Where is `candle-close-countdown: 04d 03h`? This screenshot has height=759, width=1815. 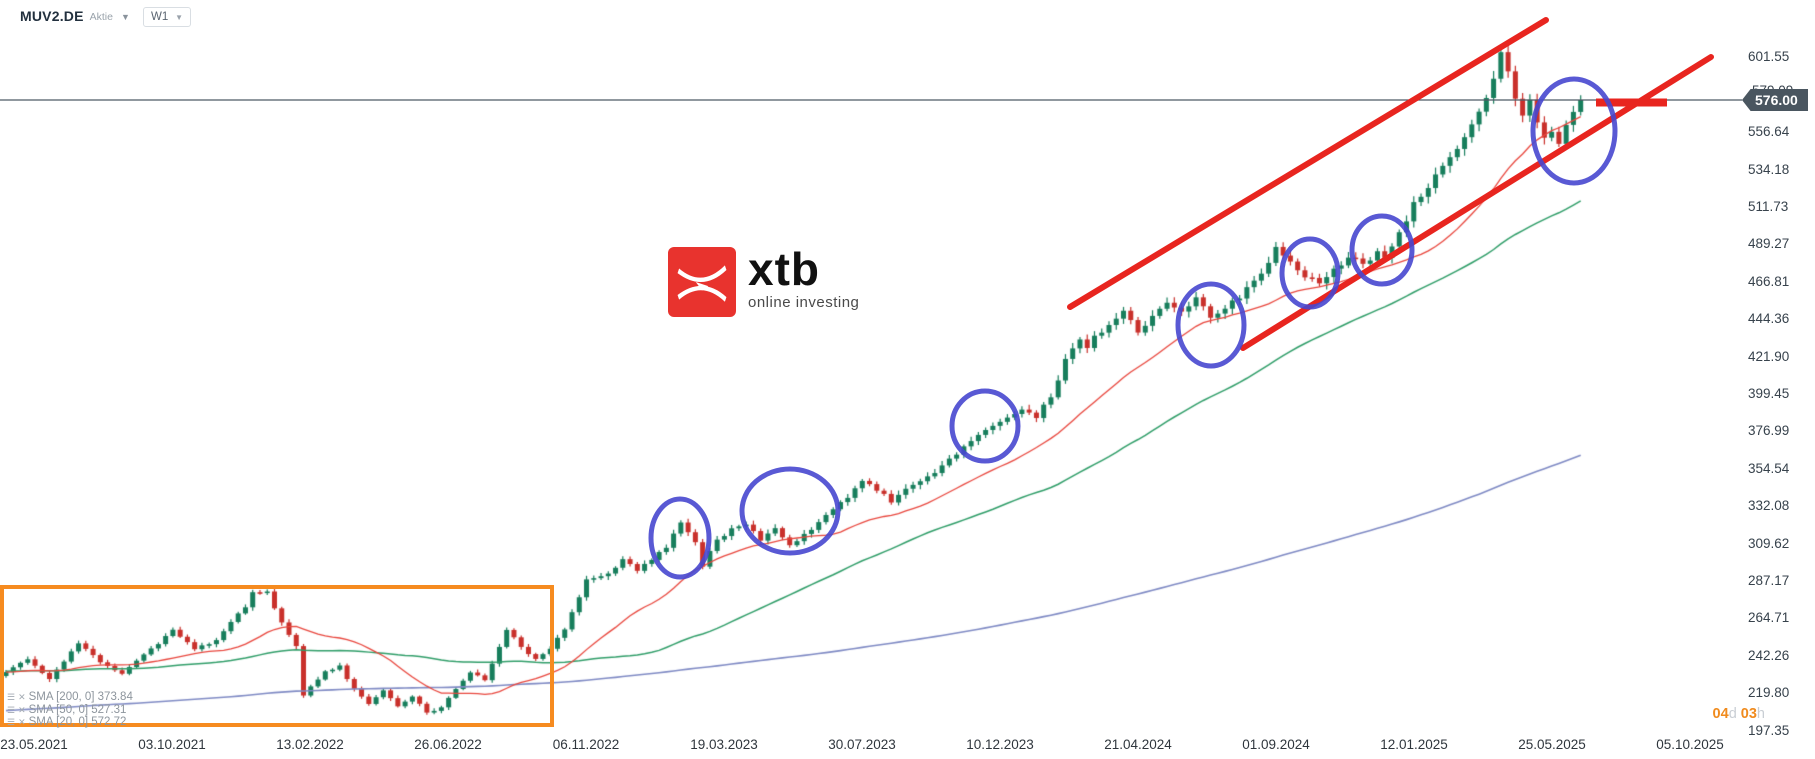 candle-close-countdown: 04d 03h is located at coordinates (1727, 714).